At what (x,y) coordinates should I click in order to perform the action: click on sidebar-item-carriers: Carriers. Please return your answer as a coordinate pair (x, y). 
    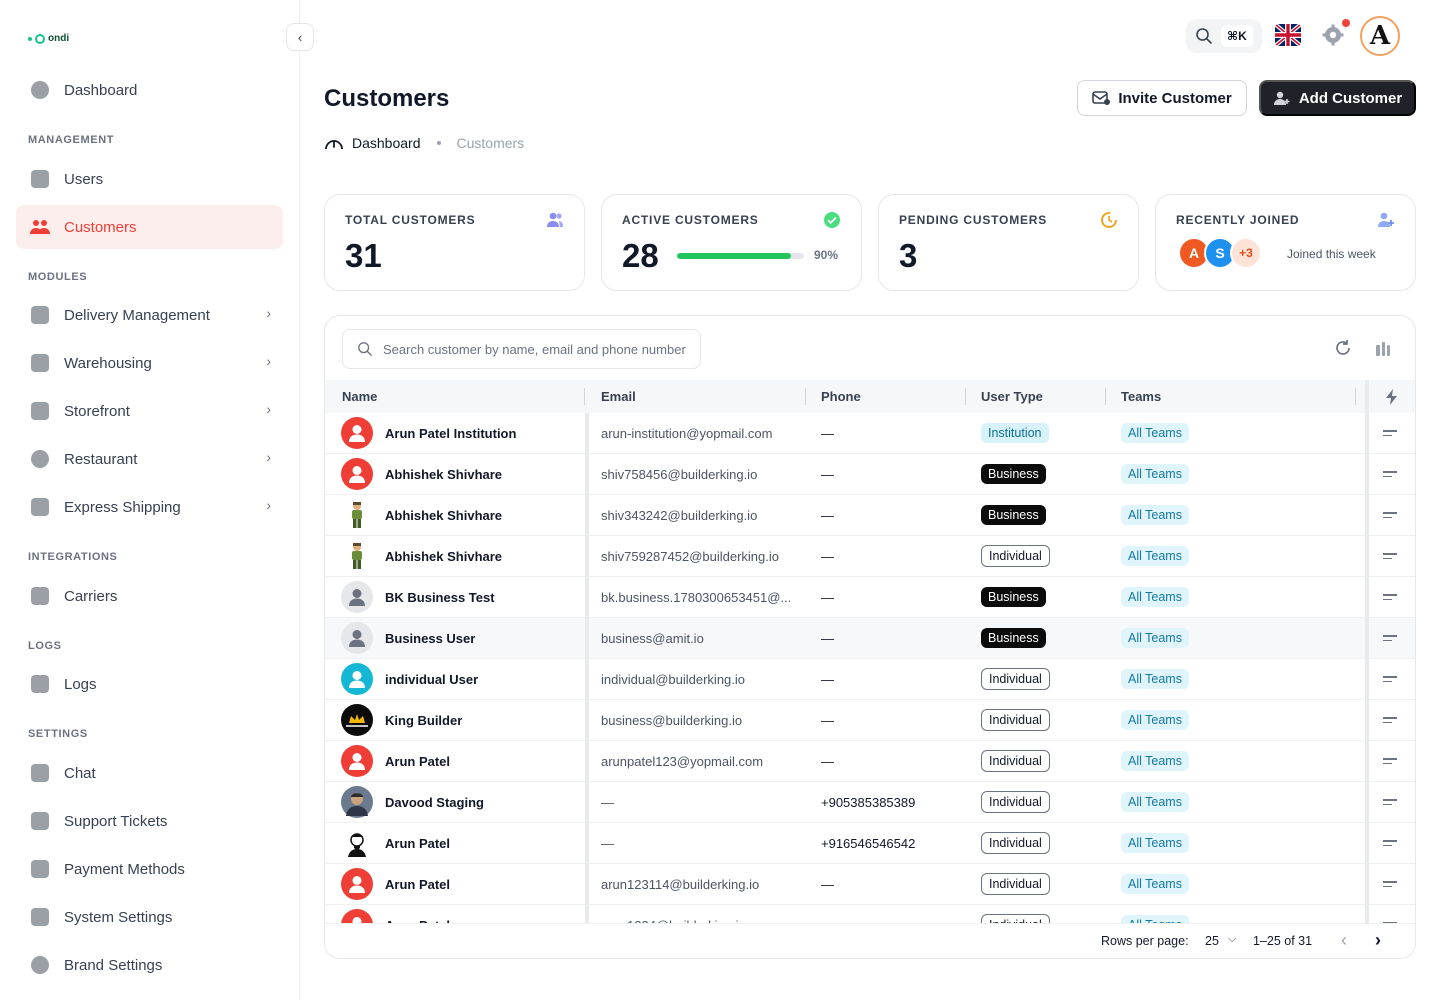
    Looking at the image, I should click on (149, 596).